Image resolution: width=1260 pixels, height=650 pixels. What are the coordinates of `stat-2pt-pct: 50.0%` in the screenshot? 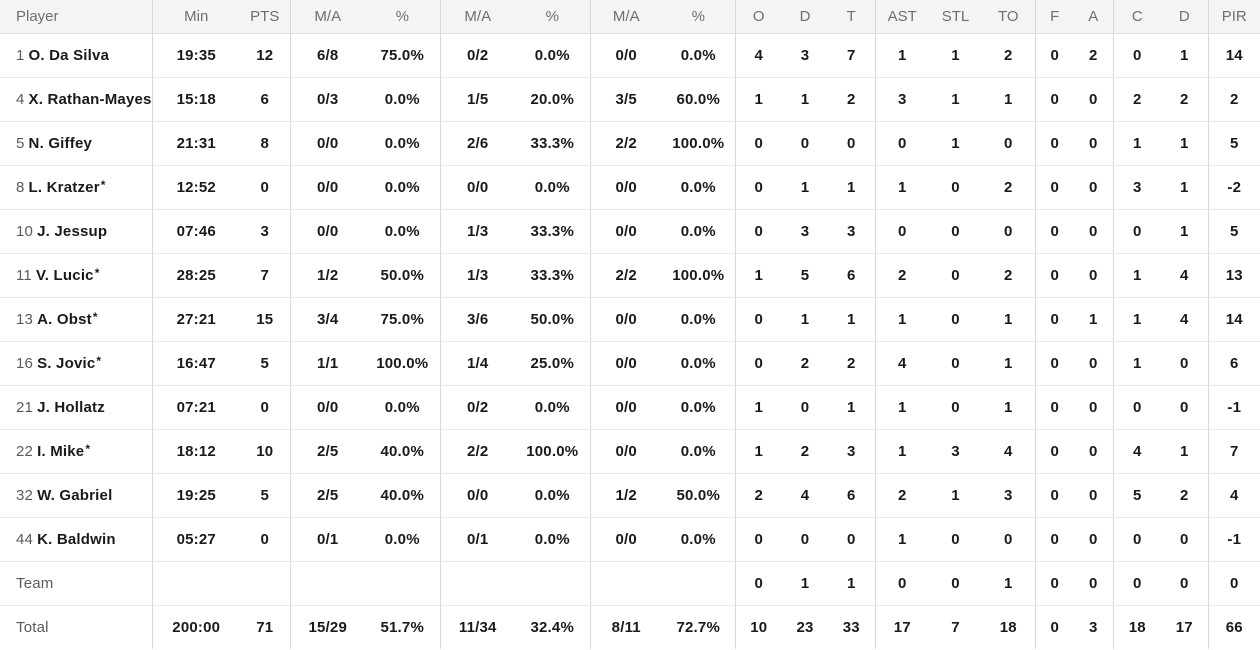 It's located at (403, 275).